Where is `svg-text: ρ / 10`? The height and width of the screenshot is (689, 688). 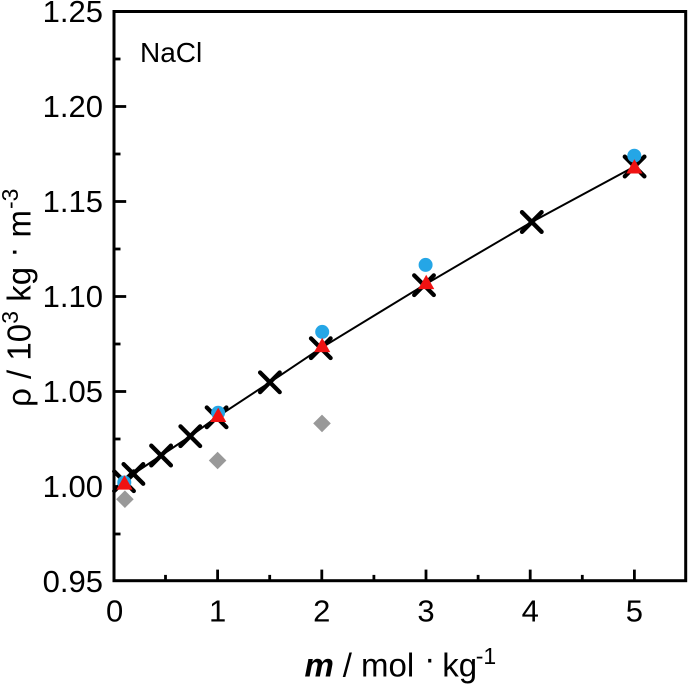
svg-text: ρ / 10 is located at coordinates (19, 365).